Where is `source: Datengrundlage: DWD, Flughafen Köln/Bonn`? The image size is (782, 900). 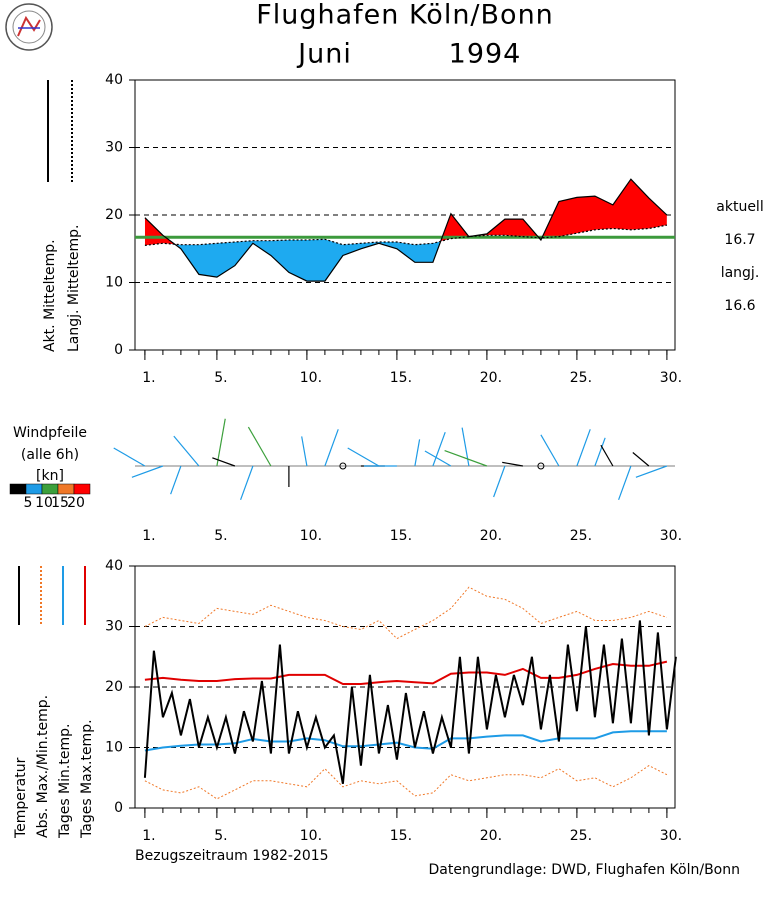
source: Datengrundlage: DWD, Flughafen Köln/Bonn is located at coordinates (584, 870).